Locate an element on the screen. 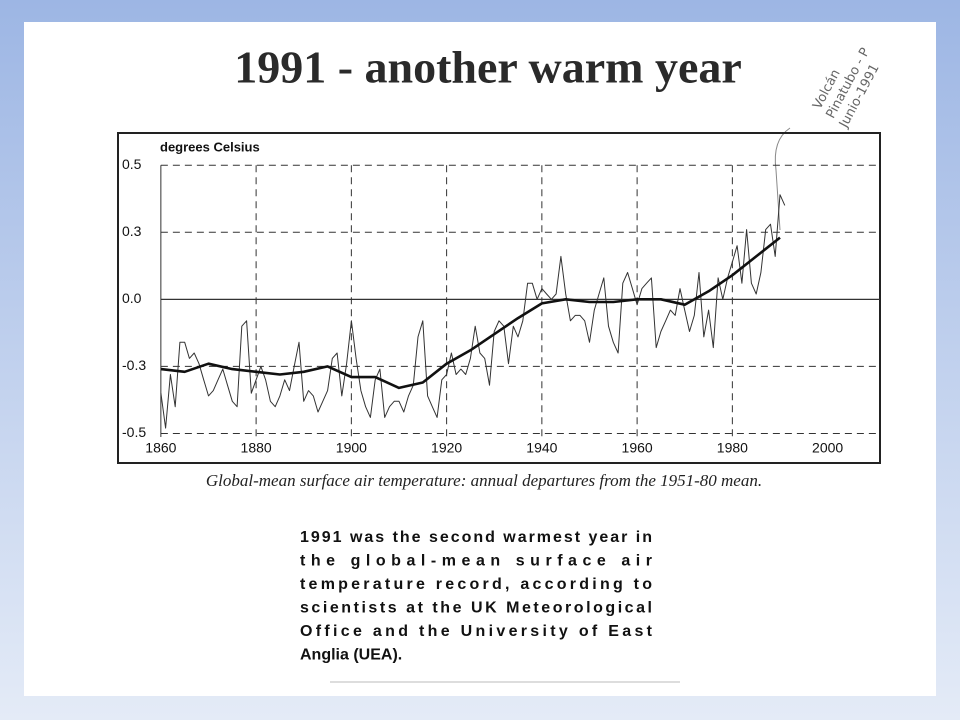 This screenshot has height=720, width=960. body-line: Office and the University of East is located at coordinates (476, 631).